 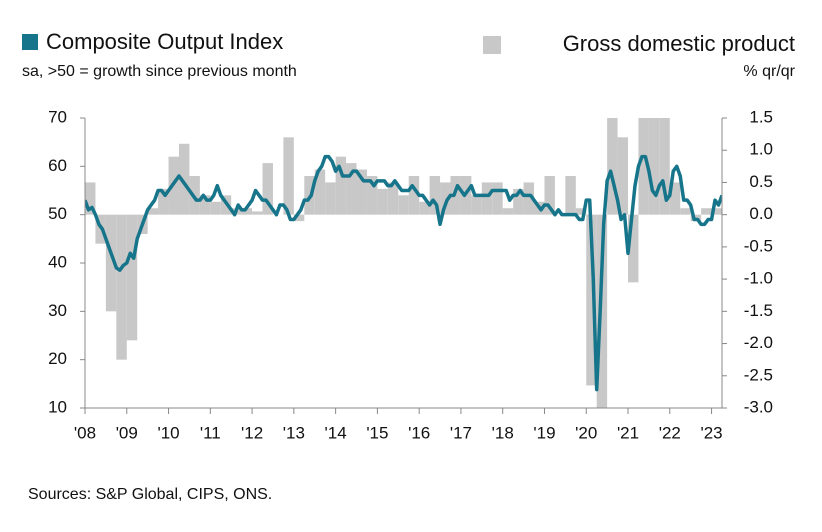 I want to click on x-tick-label: '14, so click(x=336, y=432).